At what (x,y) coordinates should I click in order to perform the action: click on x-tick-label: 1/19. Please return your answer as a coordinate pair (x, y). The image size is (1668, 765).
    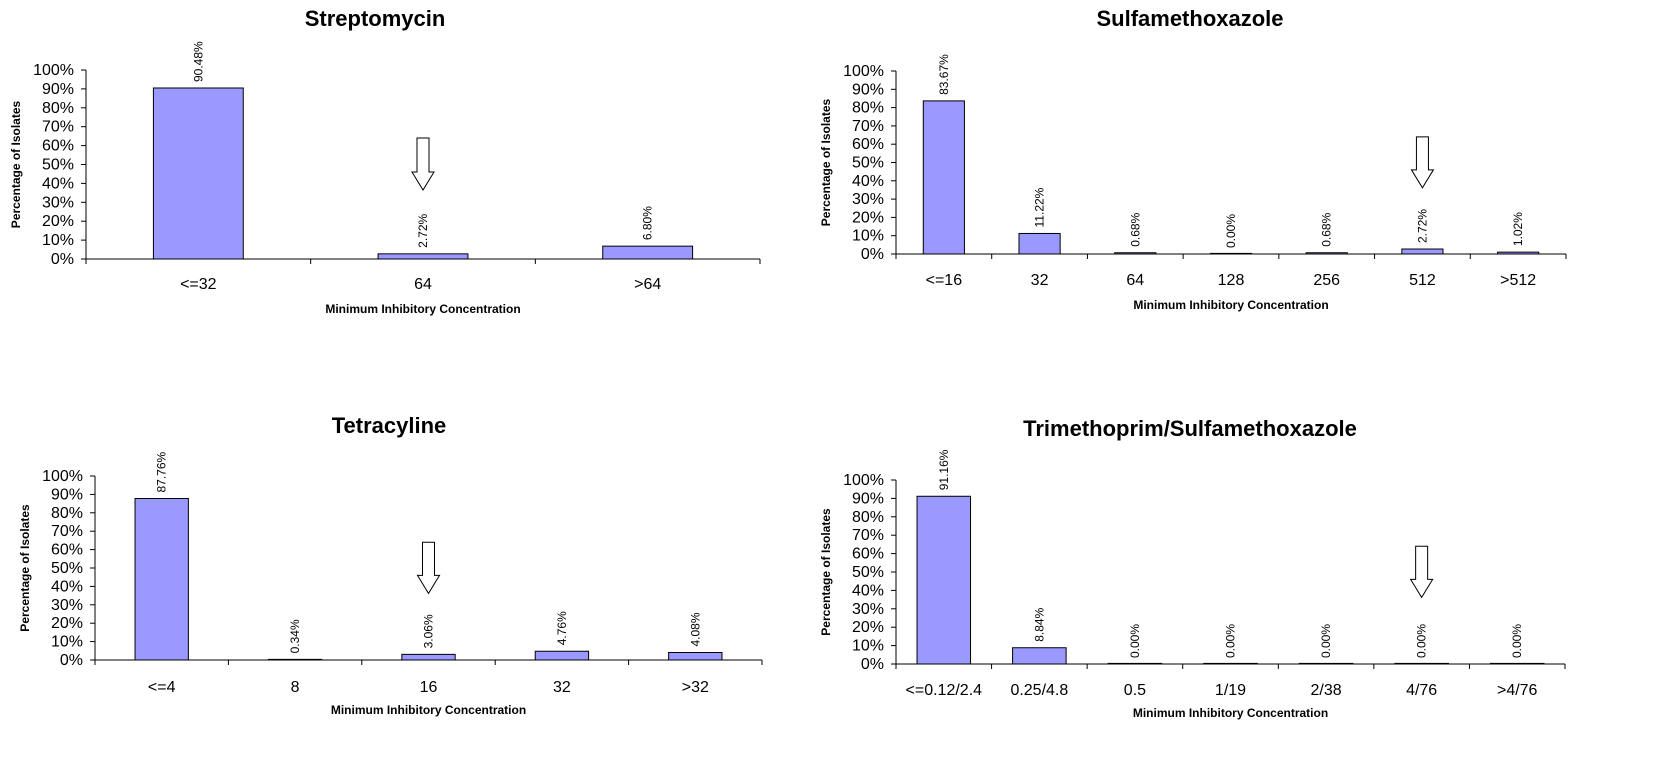
    Looking at the image, I should click on (1230, 690).